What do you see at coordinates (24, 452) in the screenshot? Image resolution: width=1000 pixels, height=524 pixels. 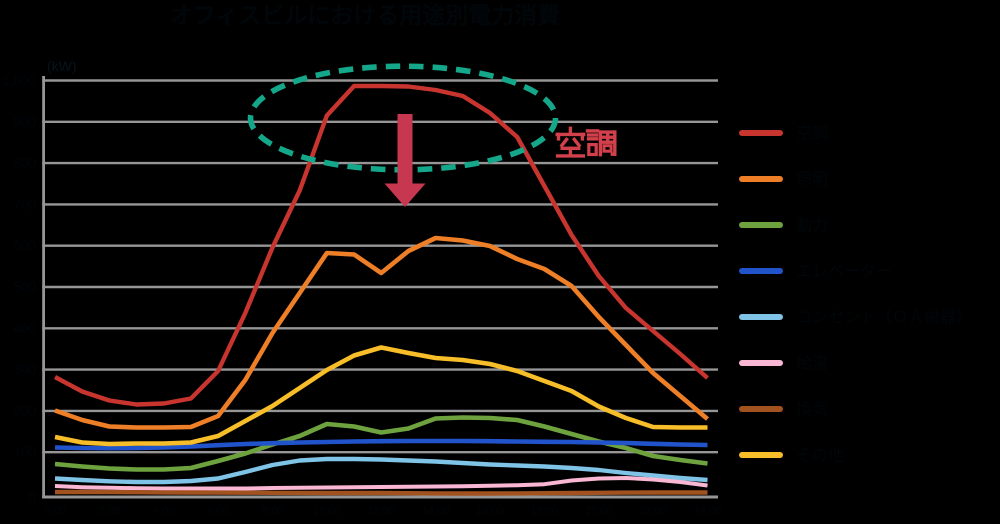 I see `svg-text: 100` at bounding box center [24, 452].